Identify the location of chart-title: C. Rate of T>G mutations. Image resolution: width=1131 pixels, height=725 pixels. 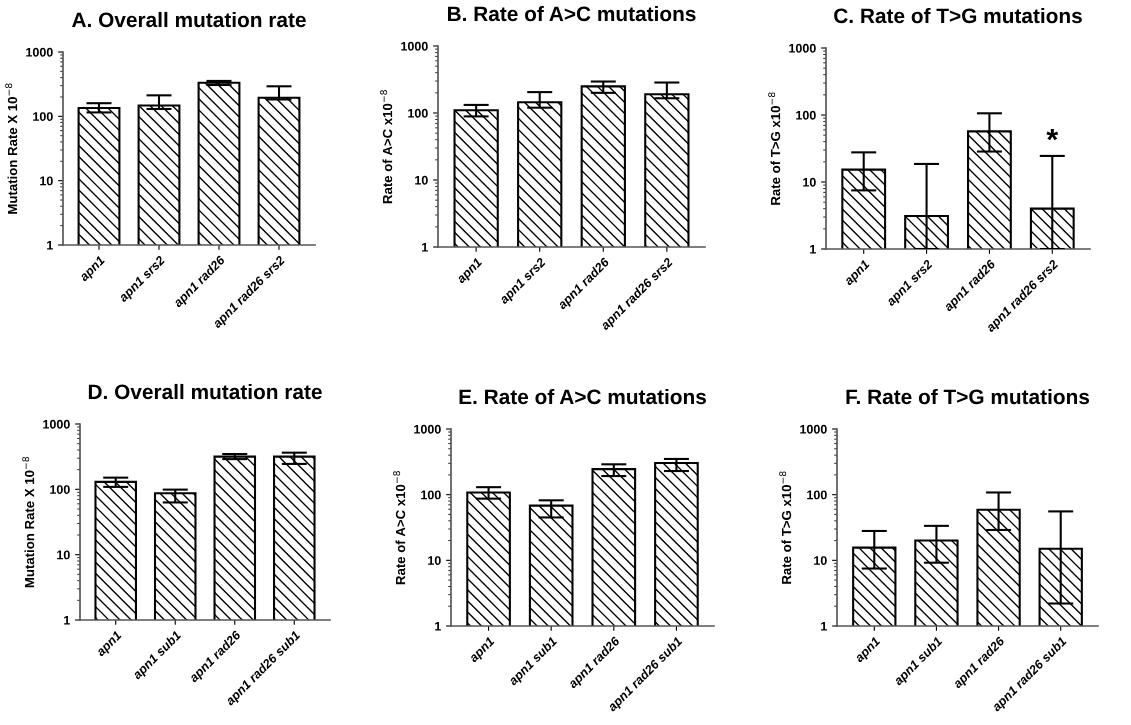
(958, 15).